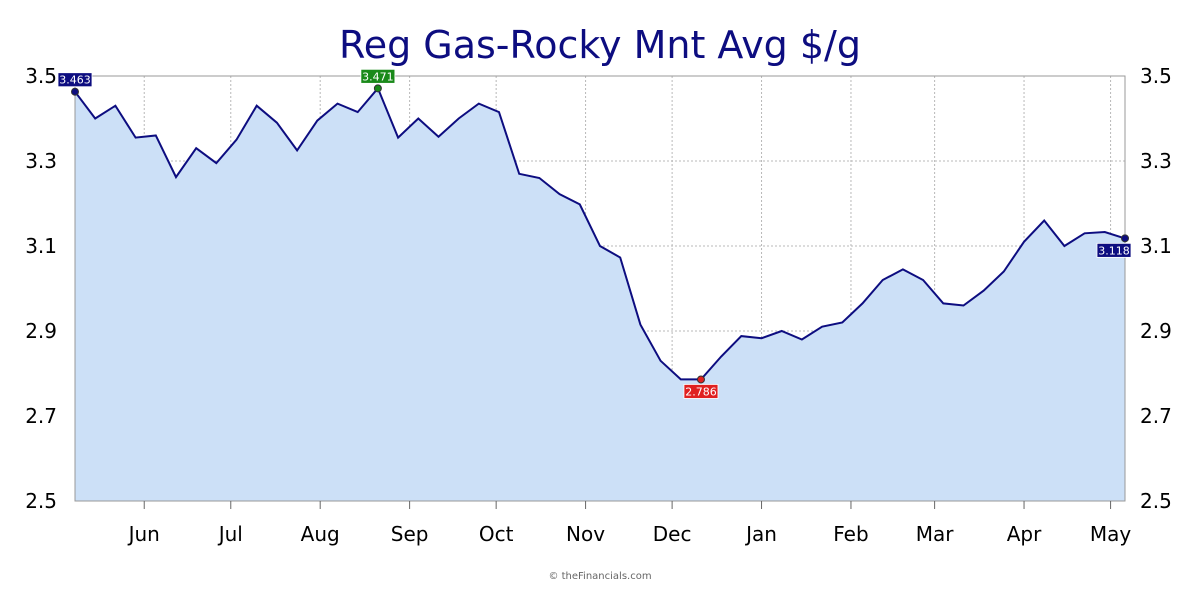 The width and height of the screenshot is (1200, 600). What do you see at coordinates (935, 534) in the screenshot?
I see `x-tick-label: Mar` at bounding box center [935, 534].